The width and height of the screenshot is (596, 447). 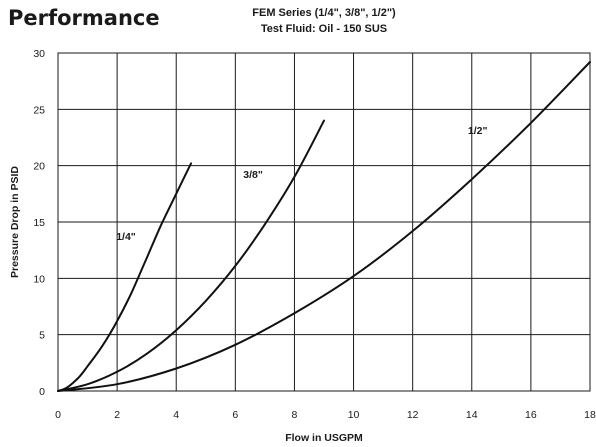 What do you see at coordinates (590, 415) in the screenshot?
I see `x-tick-label: 18` at bounding box center [590, 415].